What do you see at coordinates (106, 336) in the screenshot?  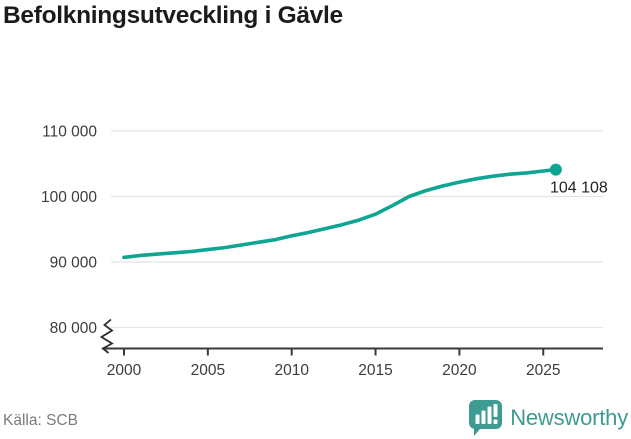 I see `axis-break-icon` at bounding box center [106, 336].